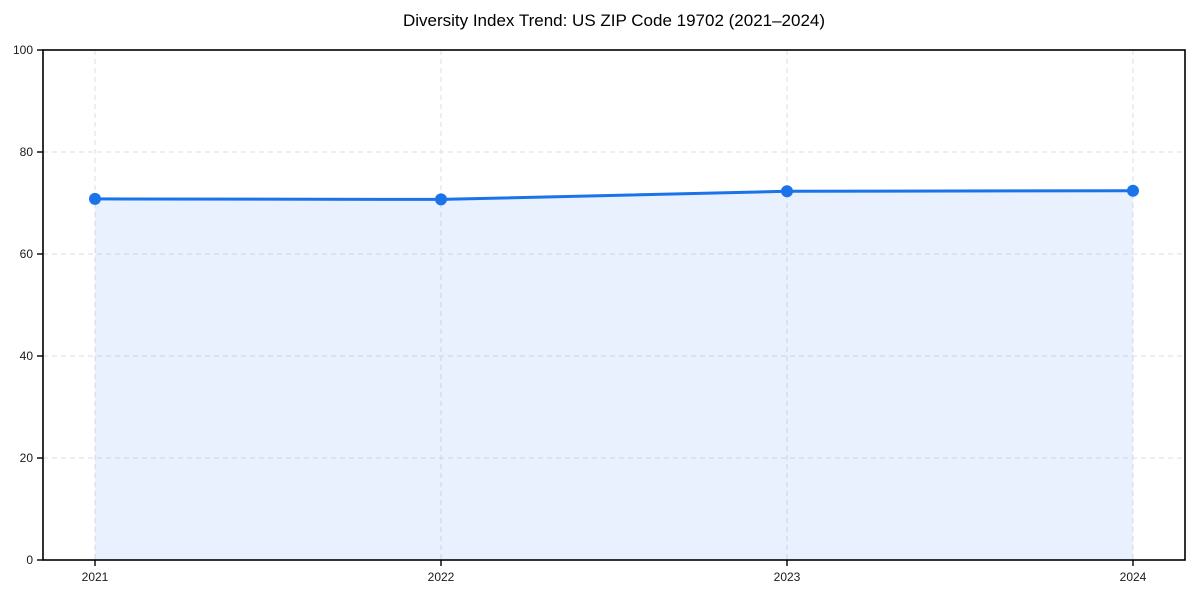  Describe the element at coordinates (441, 577) in the screenshot. I see `x-tick-label: 2022` at that location.